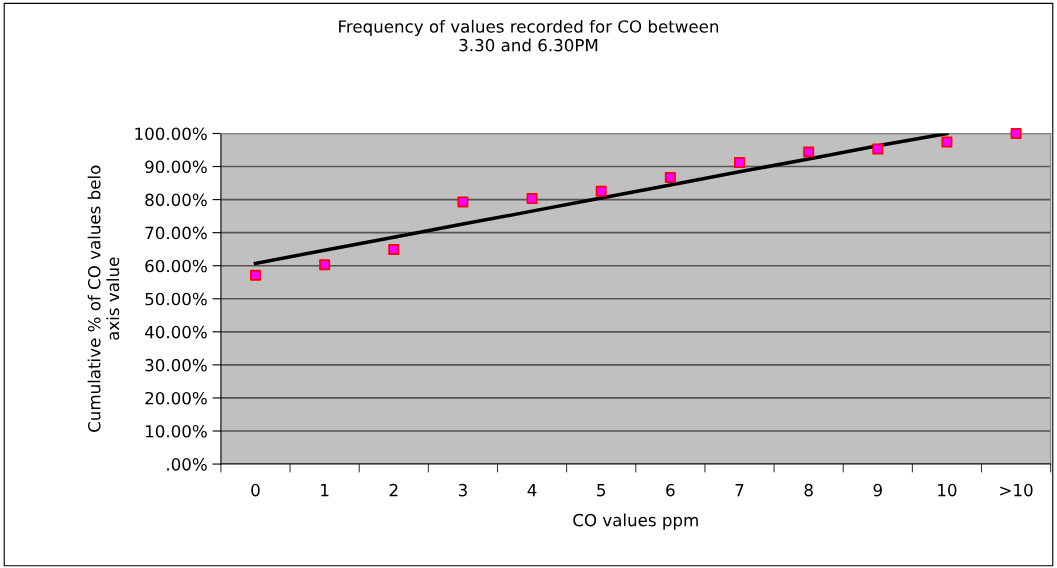 This screenshot has width=1057, height=568. What do you see at coordinates (1016, 490) in the screenshot?
I see `x-tick-label: >10` at bounding box center [1016, 490].